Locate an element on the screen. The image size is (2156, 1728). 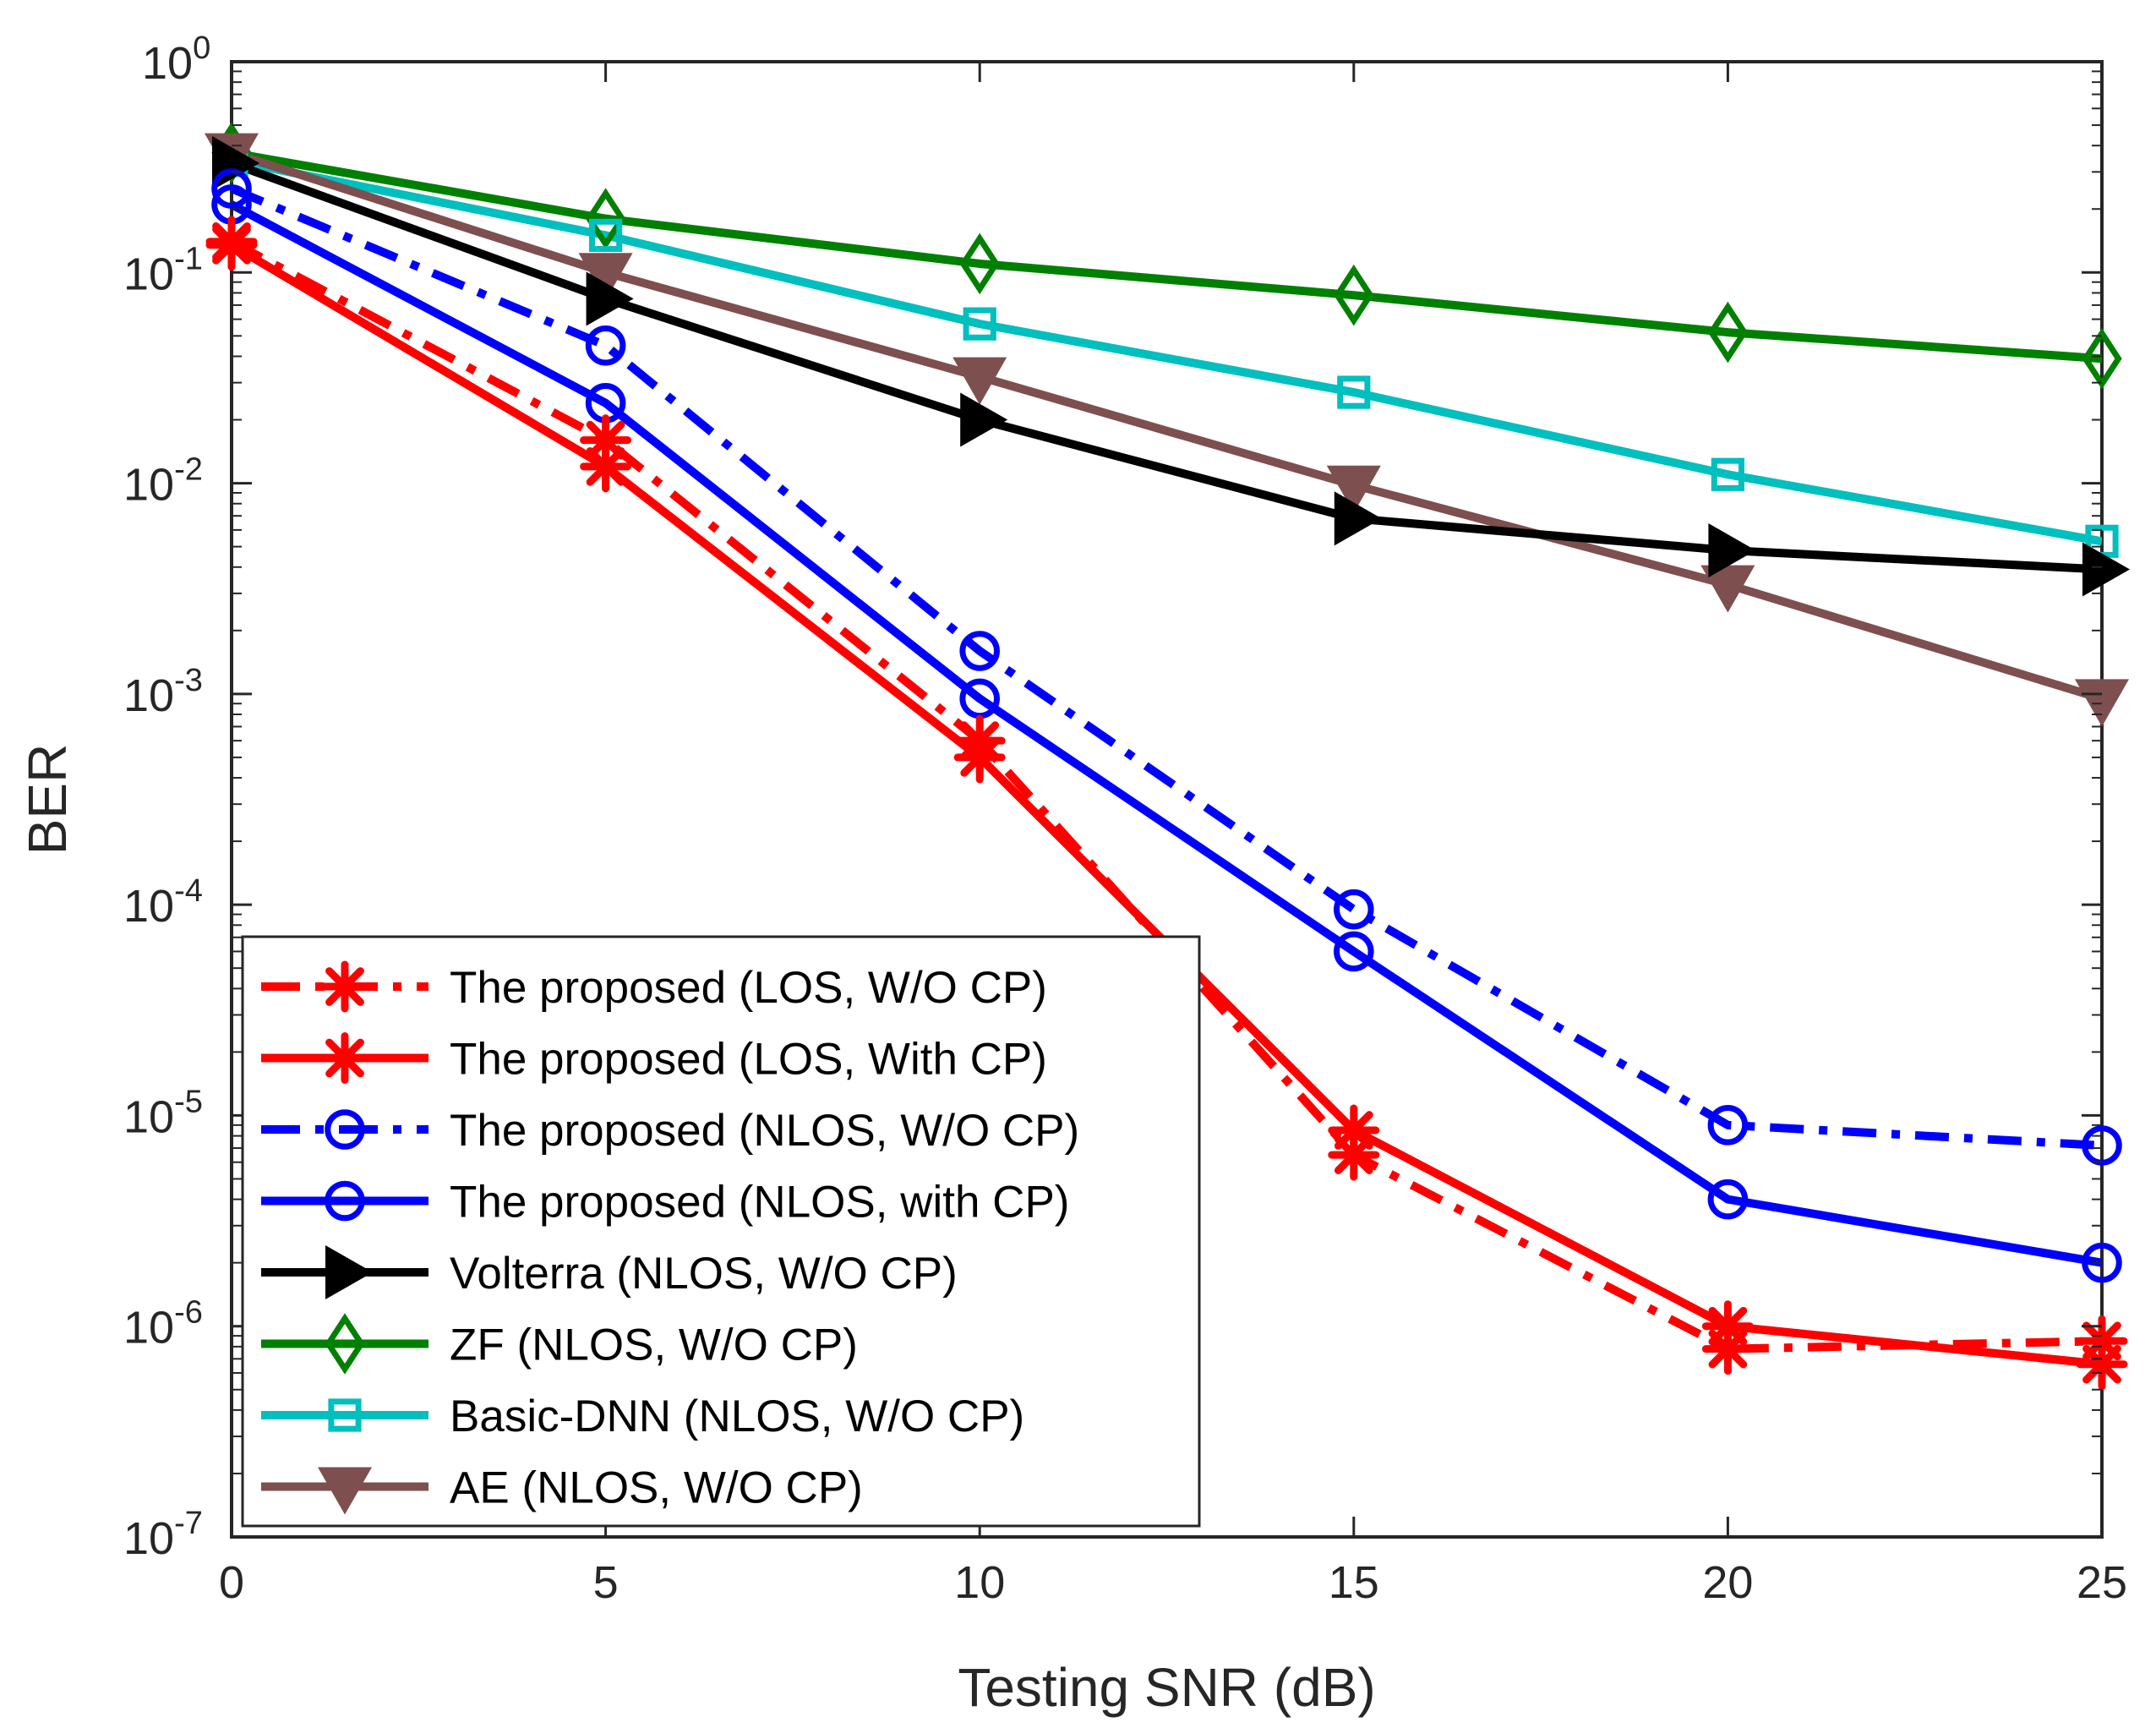
y-tick-label: 10⁻¹ is located at coordinates (163, 270).